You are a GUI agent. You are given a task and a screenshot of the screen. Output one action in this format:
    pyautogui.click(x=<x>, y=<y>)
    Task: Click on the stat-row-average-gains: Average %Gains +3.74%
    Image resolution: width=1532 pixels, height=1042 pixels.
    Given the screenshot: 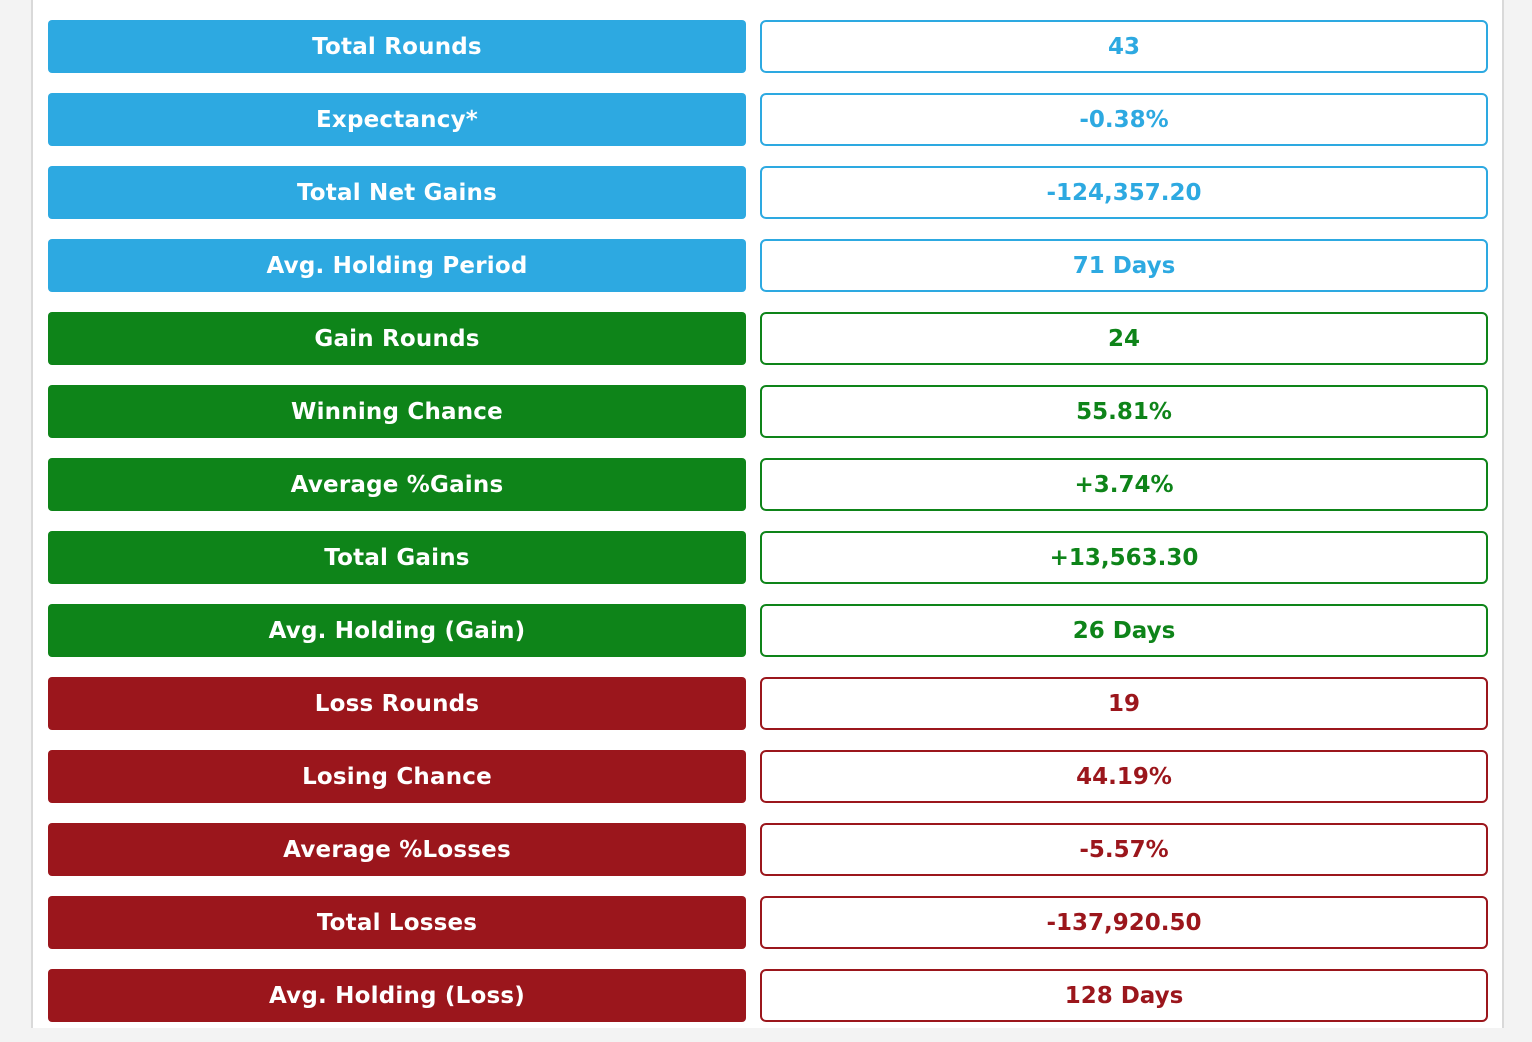 What is the action you would take?
    pyautogui.click(x=768, y=484)
    